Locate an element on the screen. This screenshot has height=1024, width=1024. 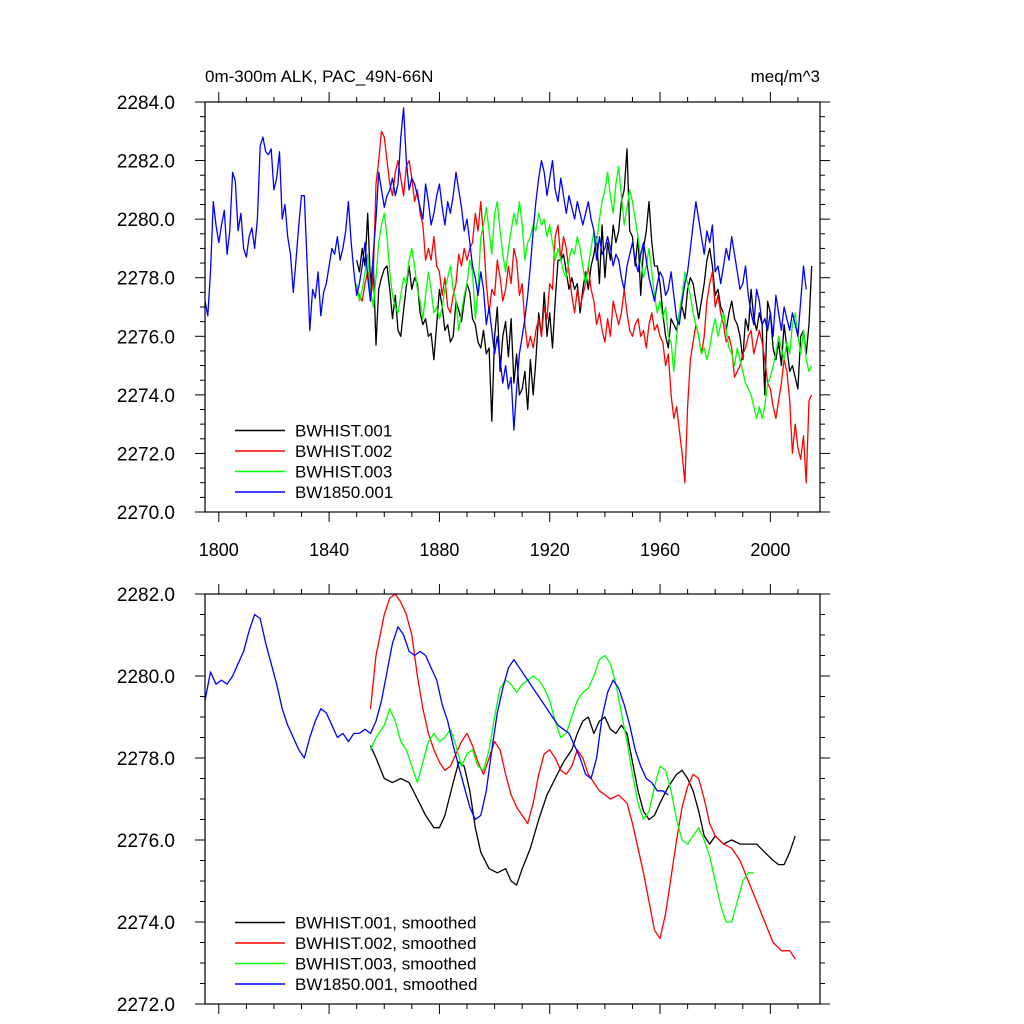
top-y-tick-label: 2270.0 is located at coordinates (146, 513).